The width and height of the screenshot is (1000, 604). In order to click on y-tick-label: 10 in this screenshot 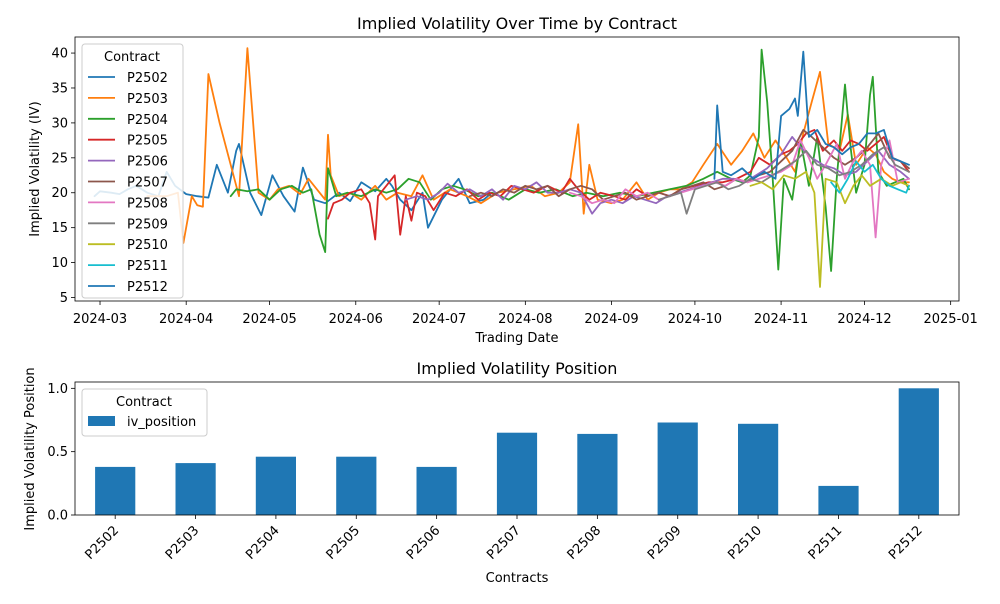, I will do `click(59, 263)`.